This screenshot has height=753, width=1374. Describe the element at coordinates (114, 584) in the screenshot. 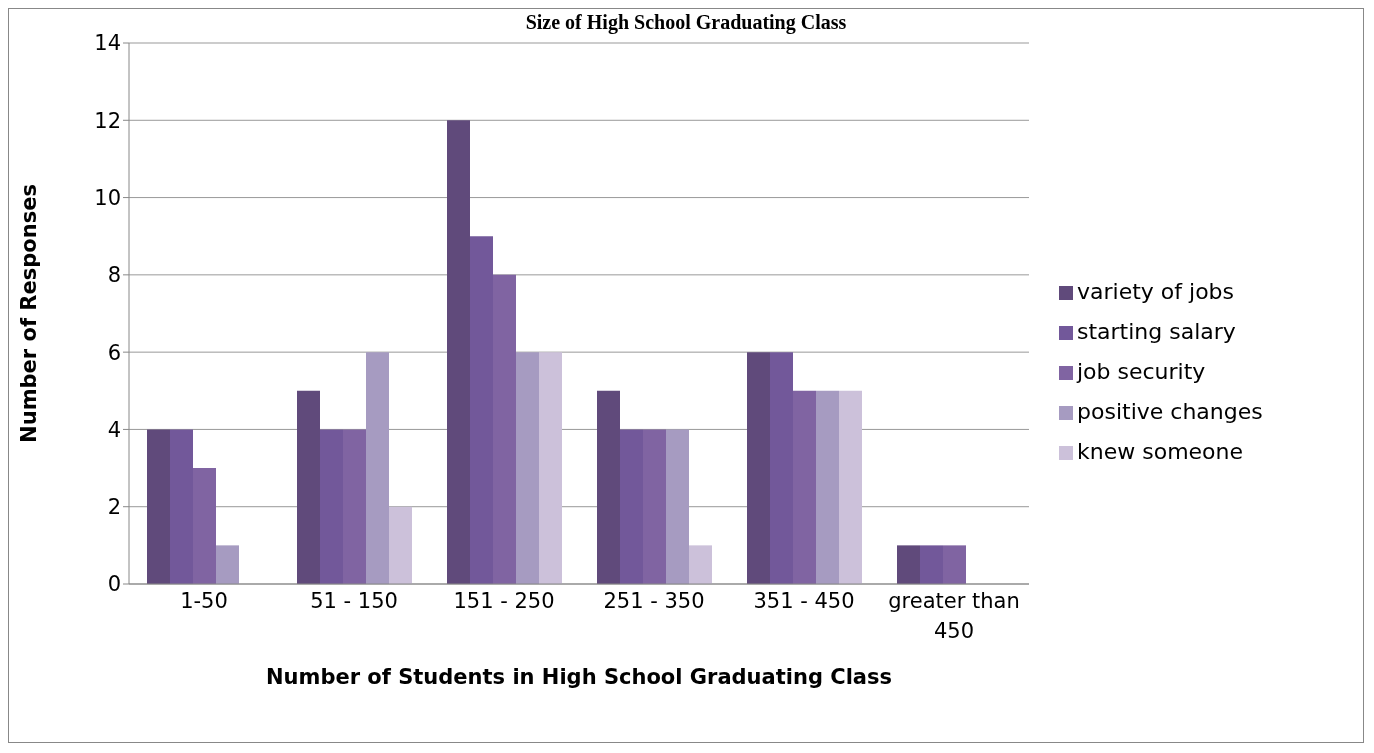

I see `y-tick-label: 0` at that location.